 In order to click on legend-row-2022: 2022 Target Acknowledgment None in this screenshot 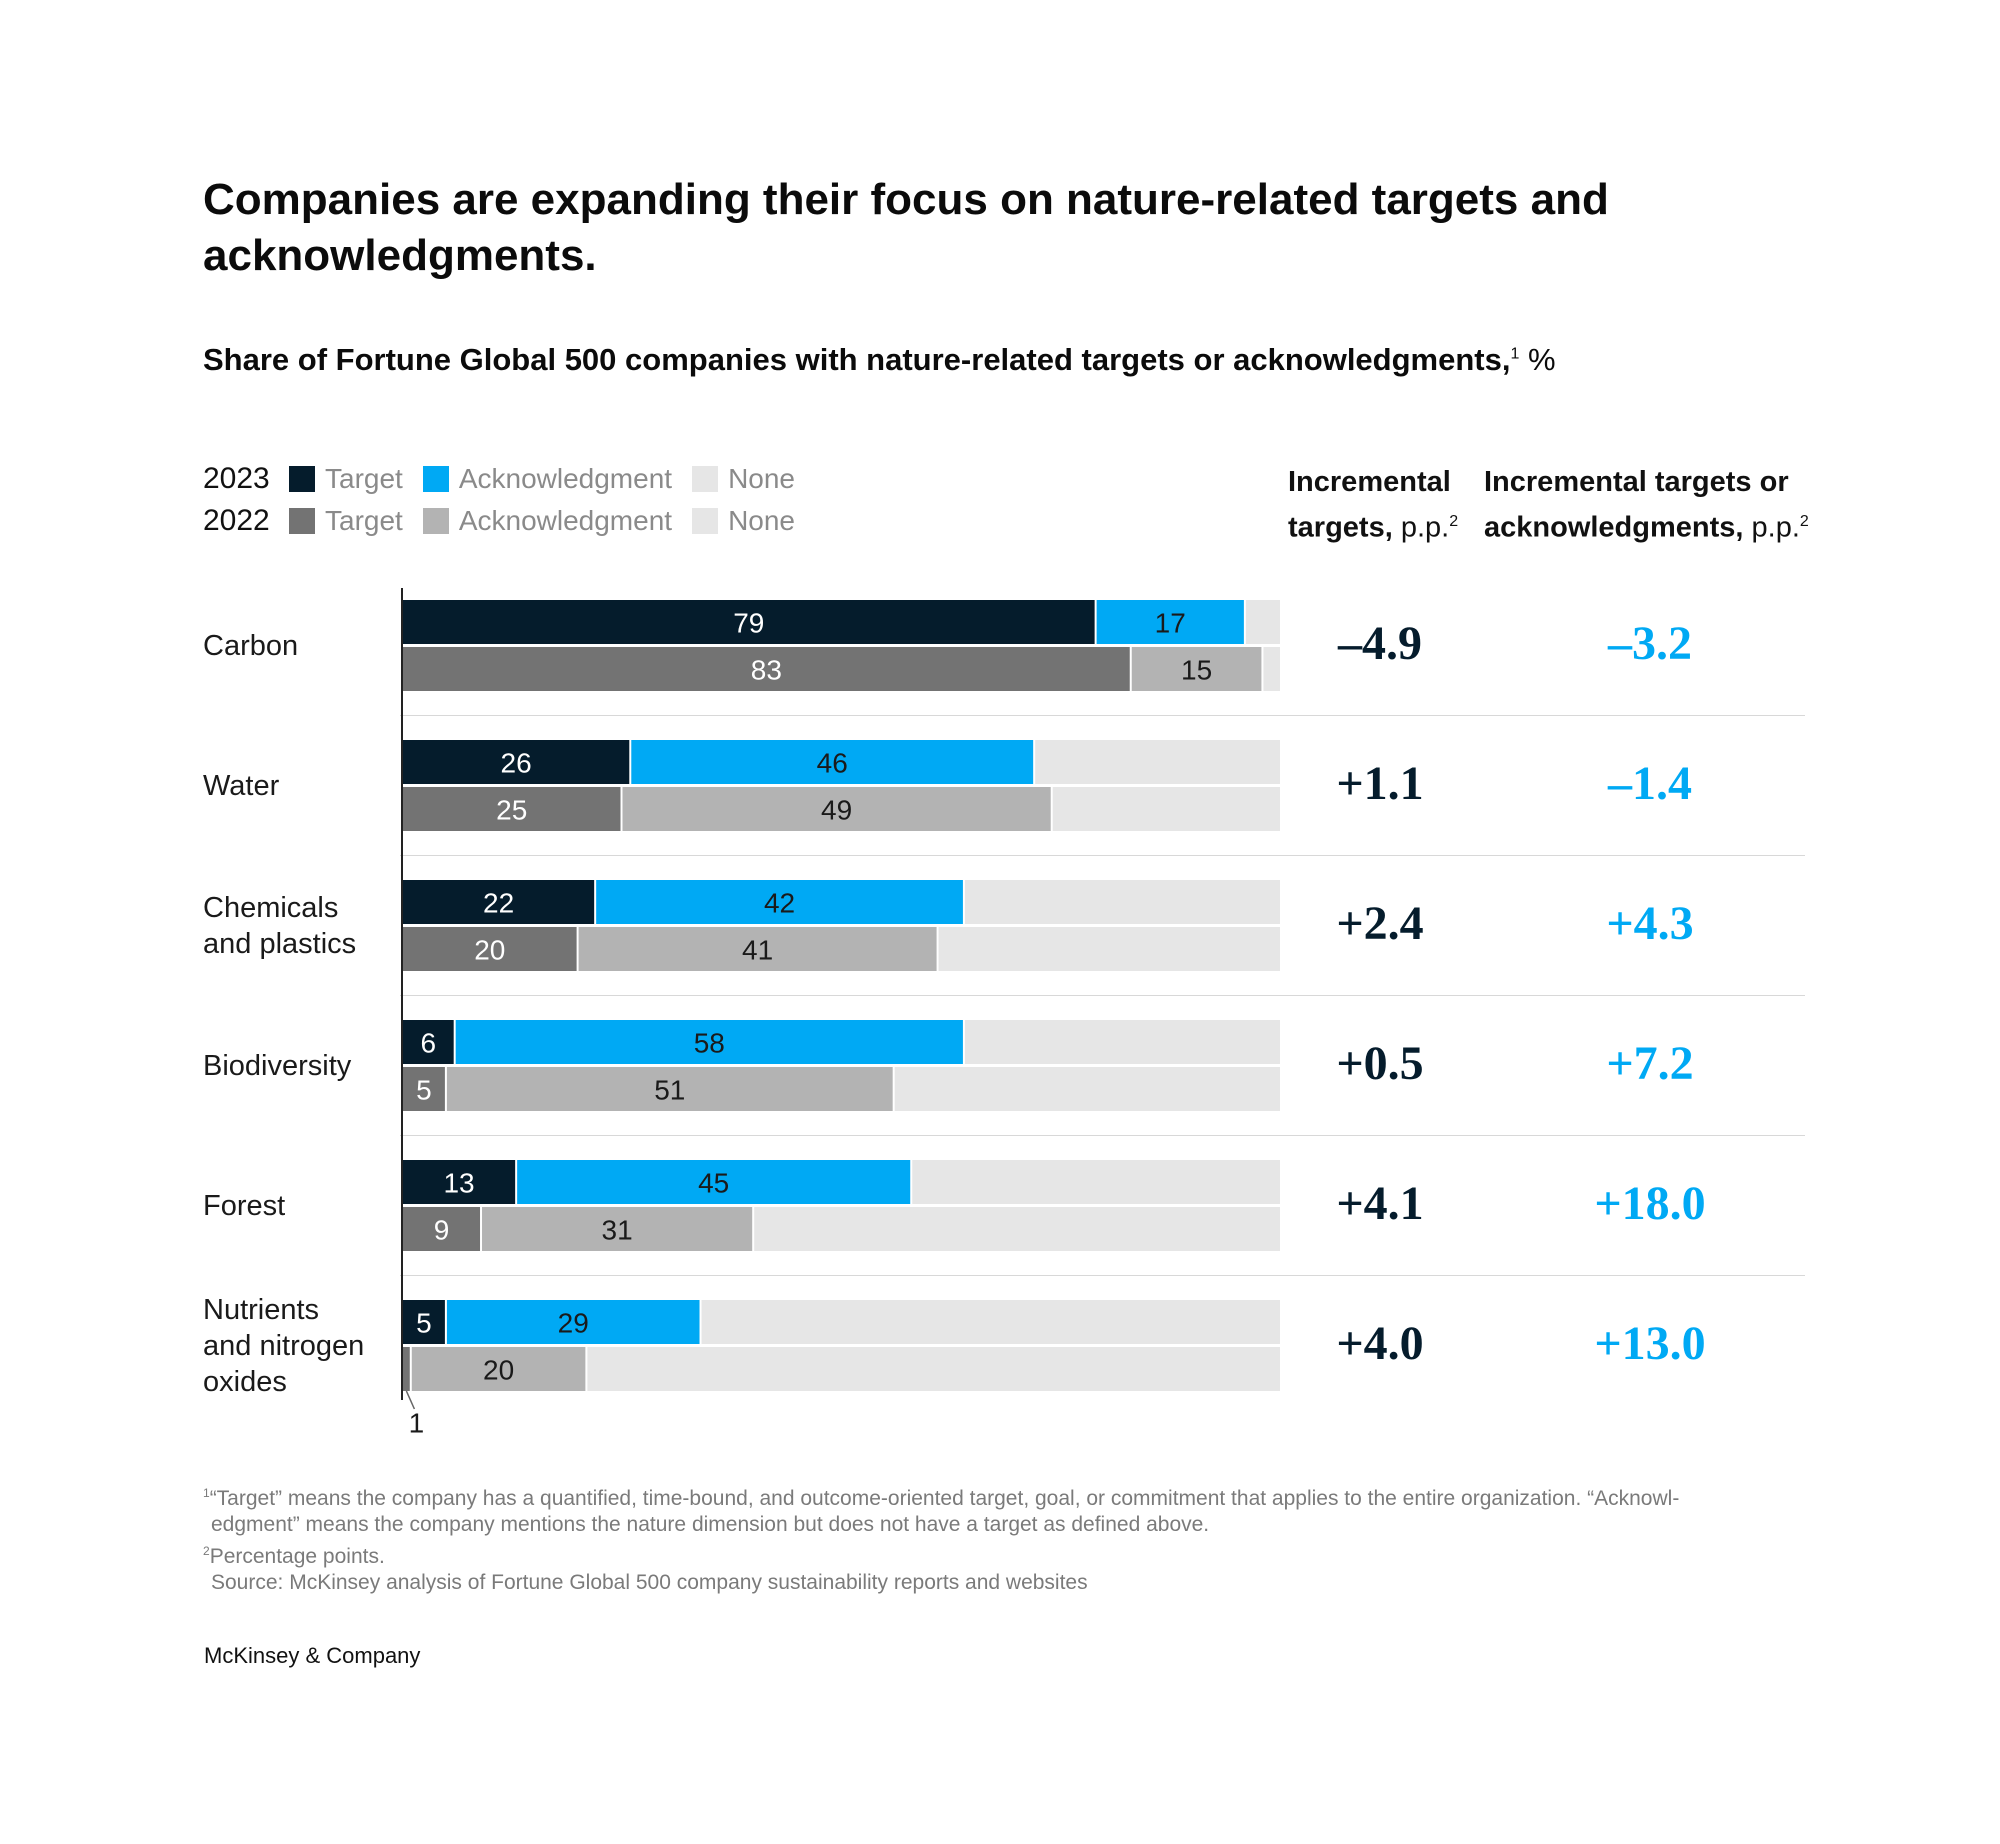, I will do `click(509, 521)`.